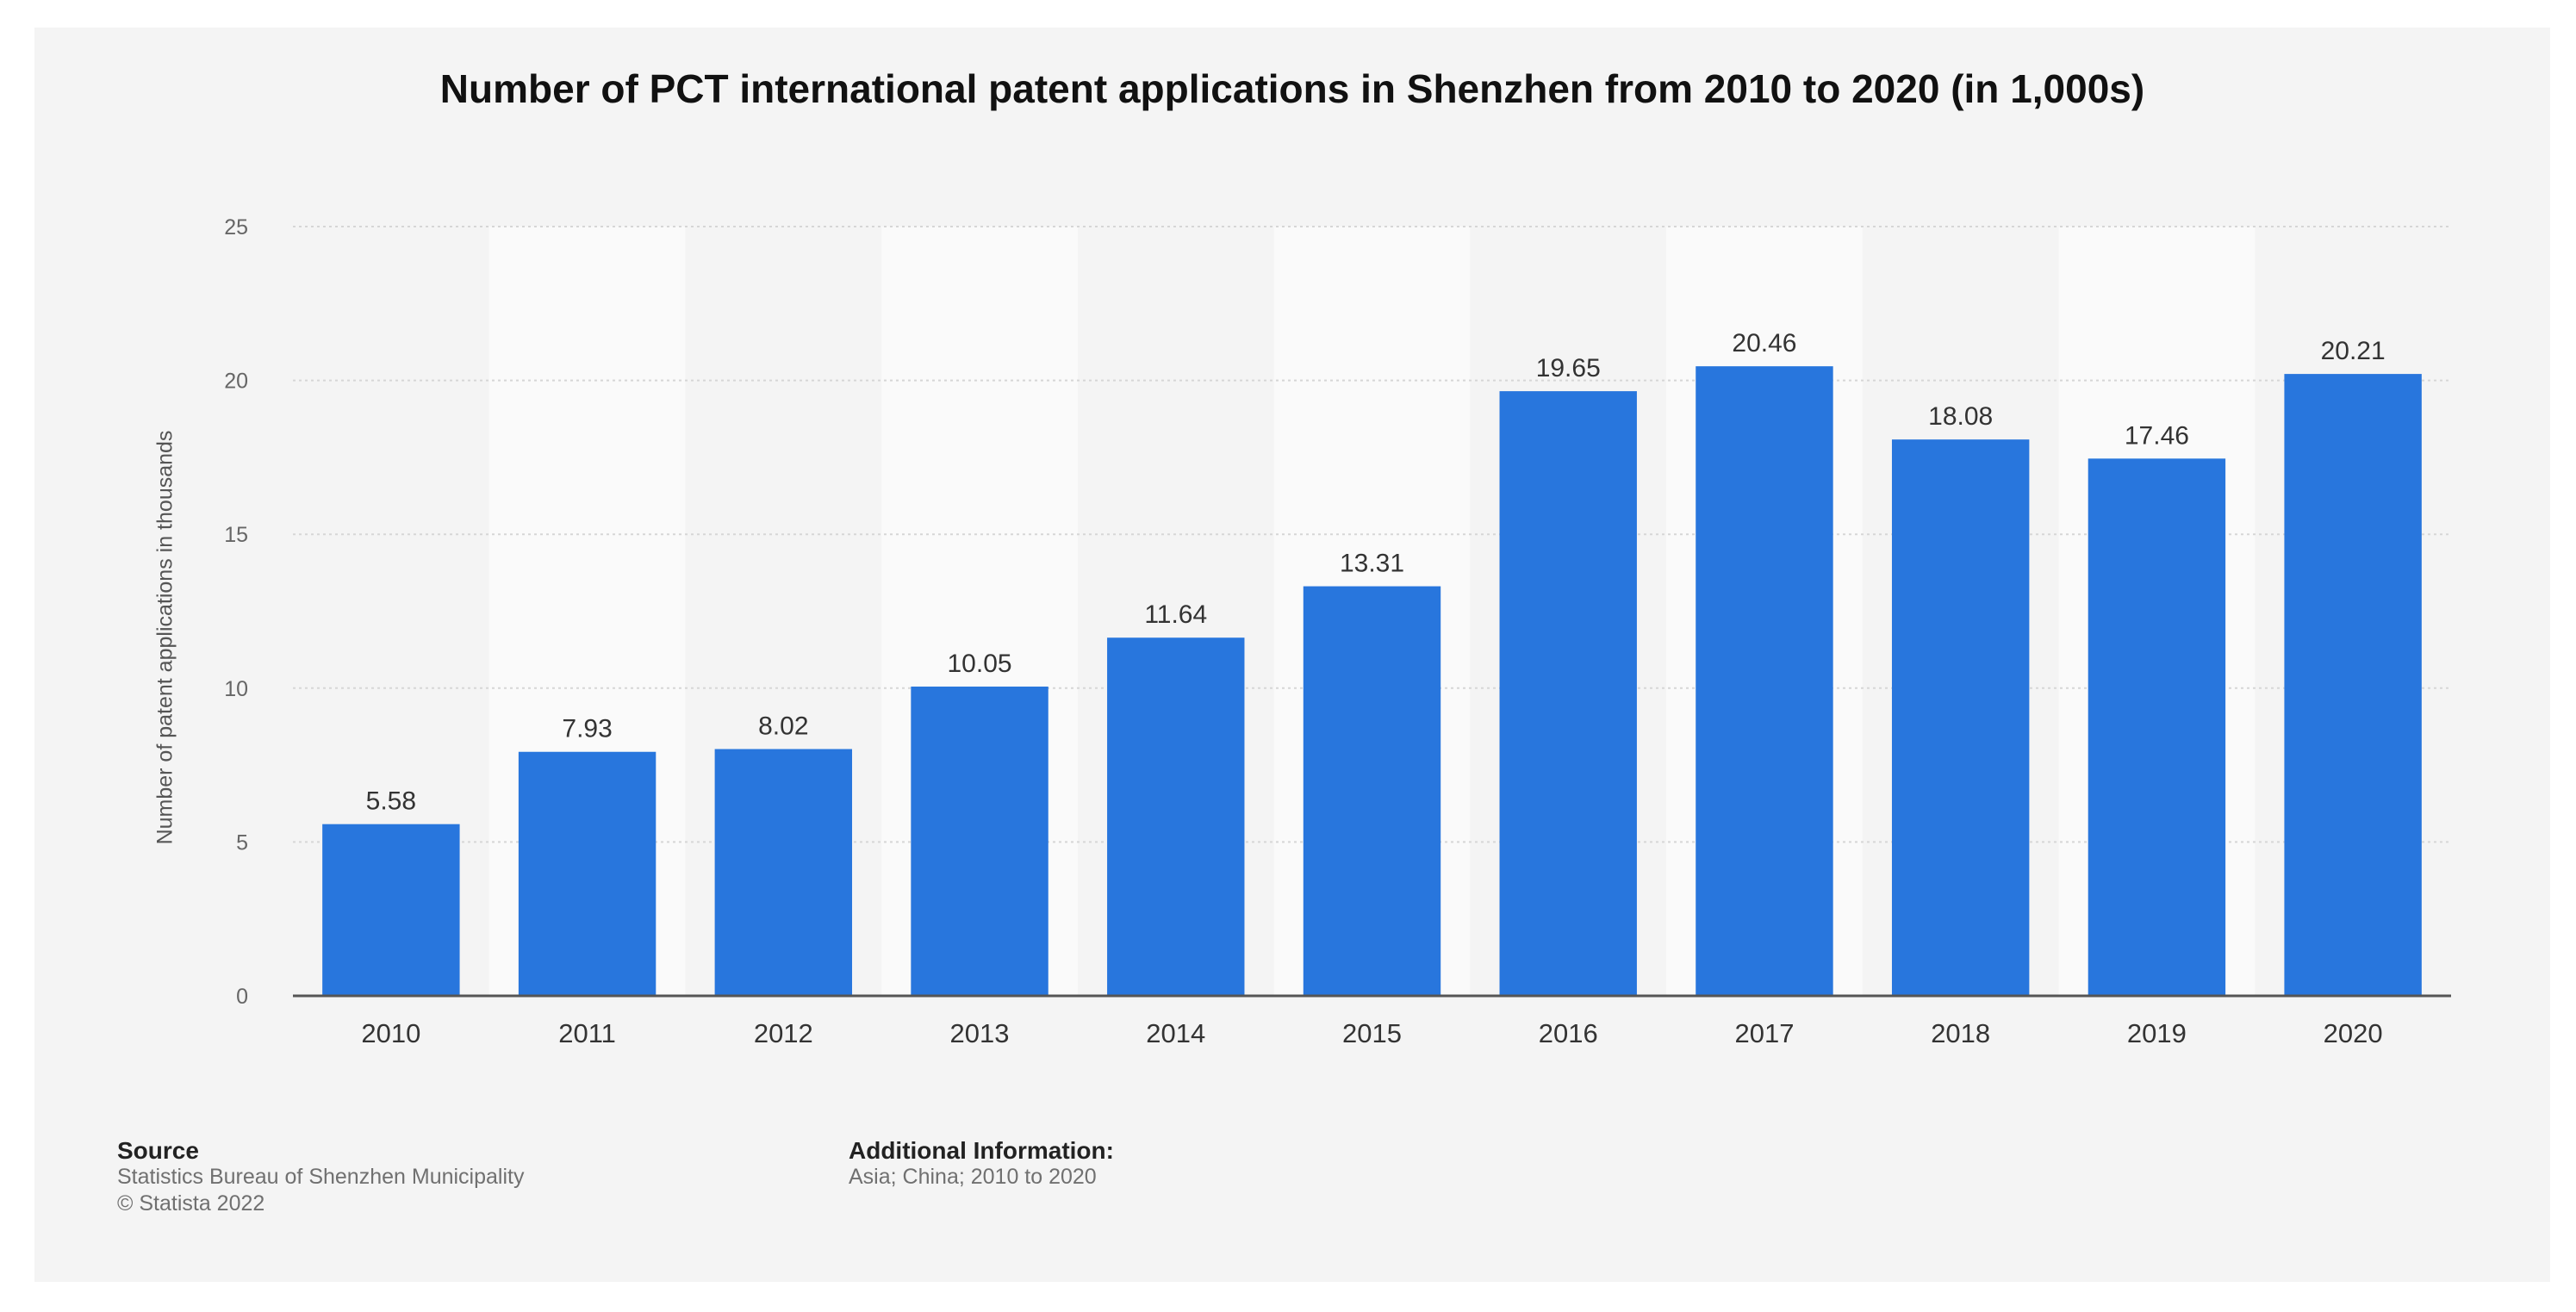  What do you see at coordinates (191, 1204) in the screenshot?
I see `copyright-text: © Statista 2022` at bounding box center [191, 1204].